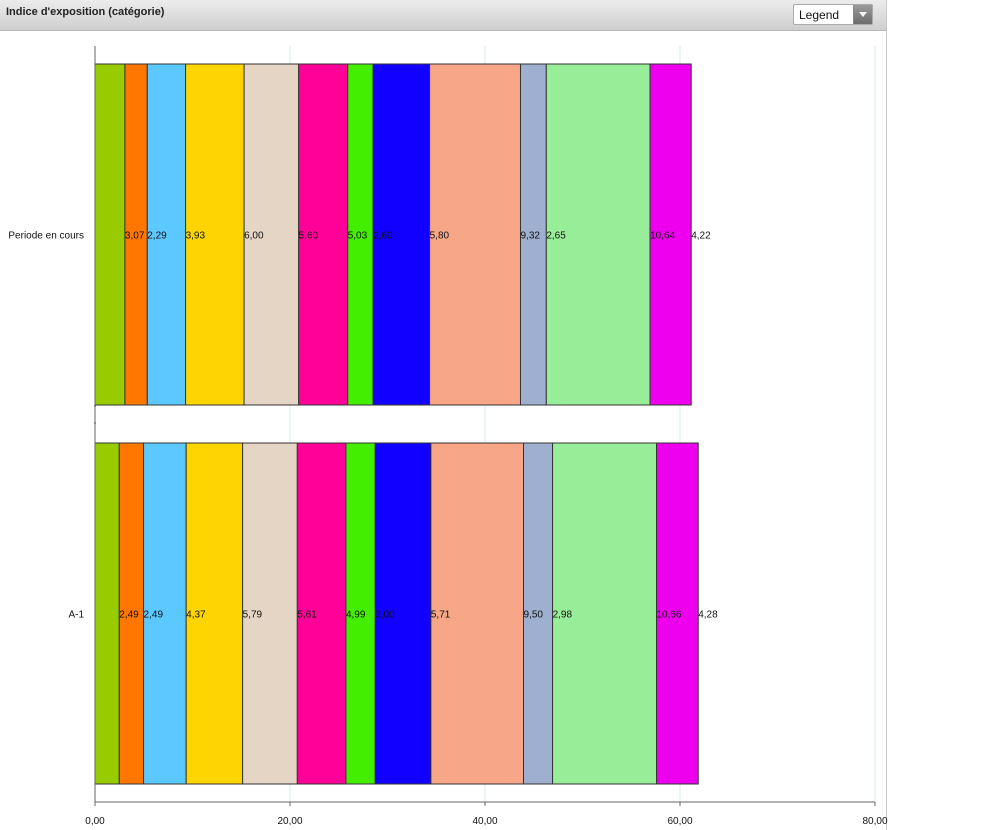  Describe the element at coordinates (383, 236) in the screenshot. I see `data-label: 2,60` at that location.